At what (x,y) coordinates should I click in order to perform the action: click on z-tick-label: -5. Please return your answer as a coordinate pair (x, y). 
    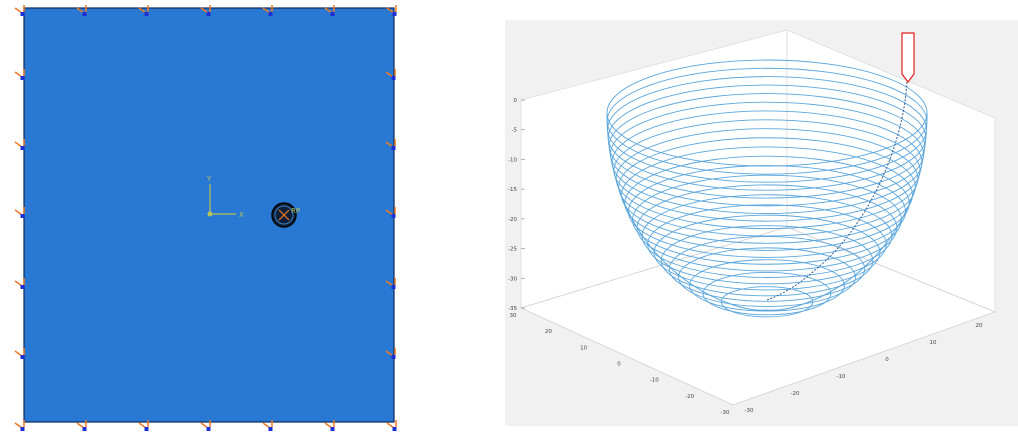
    Looking at the image, I should click on (515, 131).